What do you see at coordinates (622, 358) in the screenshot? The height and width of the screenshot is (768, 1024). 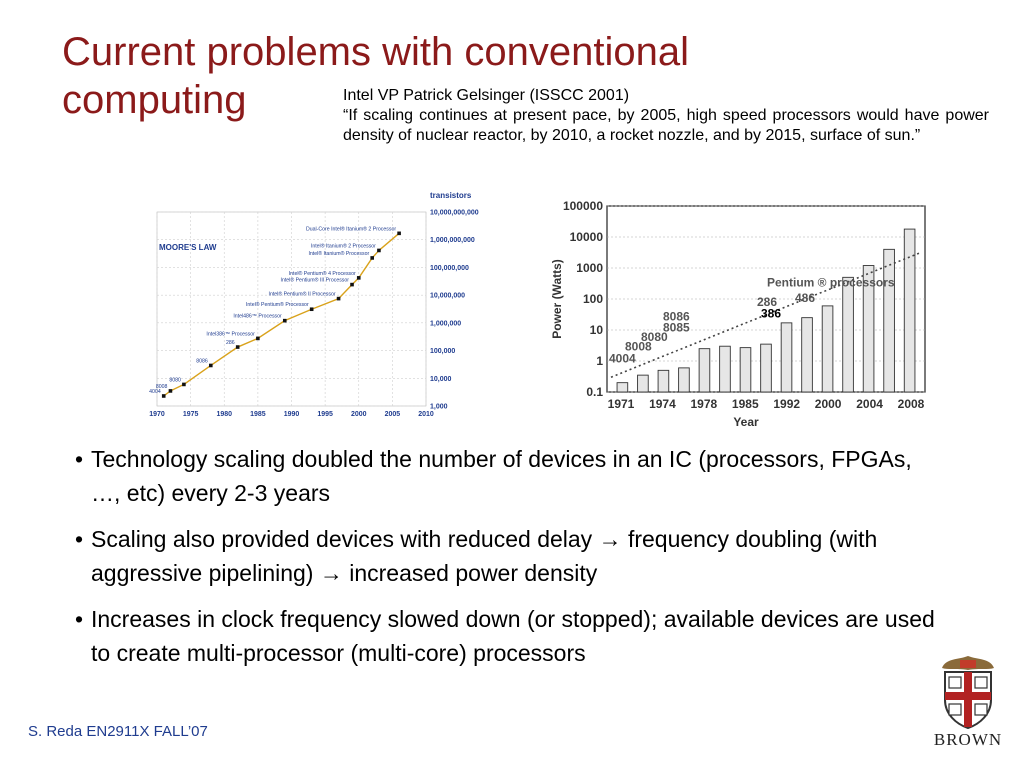 I see `bar-annotation: 4004` at bounding box center [622, 358].